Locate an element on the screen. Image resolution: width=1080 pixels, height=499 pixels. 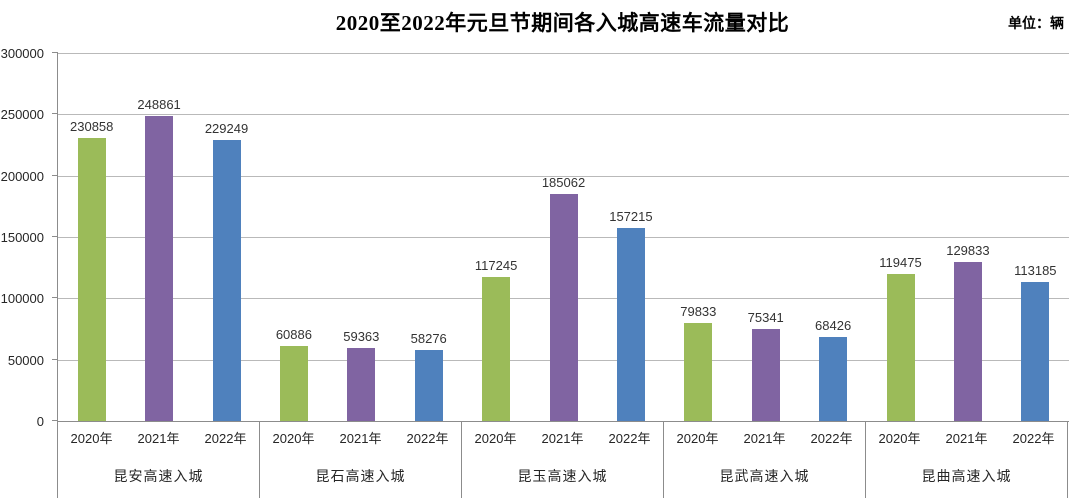
bar-slot: 230858 is located at coordinates (91, 237).